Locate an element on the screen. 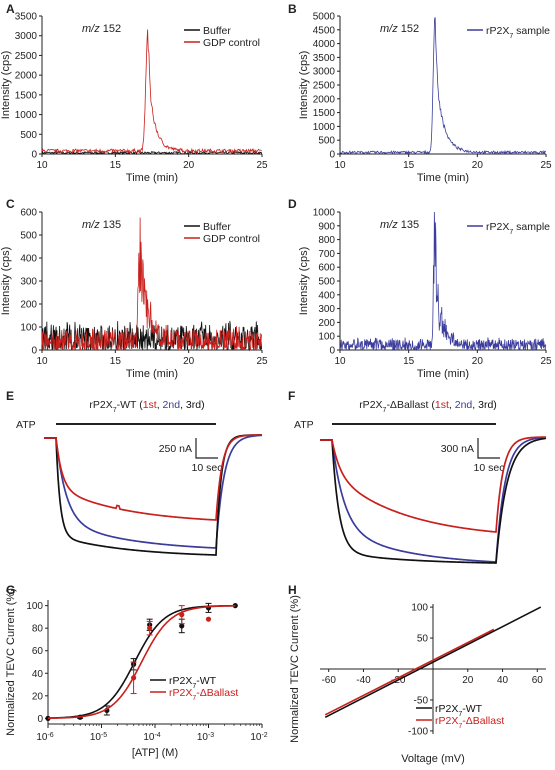 This screenshot has width=555, height=770. scale-current-label: 250 nA is located at coordinates (175, 449).